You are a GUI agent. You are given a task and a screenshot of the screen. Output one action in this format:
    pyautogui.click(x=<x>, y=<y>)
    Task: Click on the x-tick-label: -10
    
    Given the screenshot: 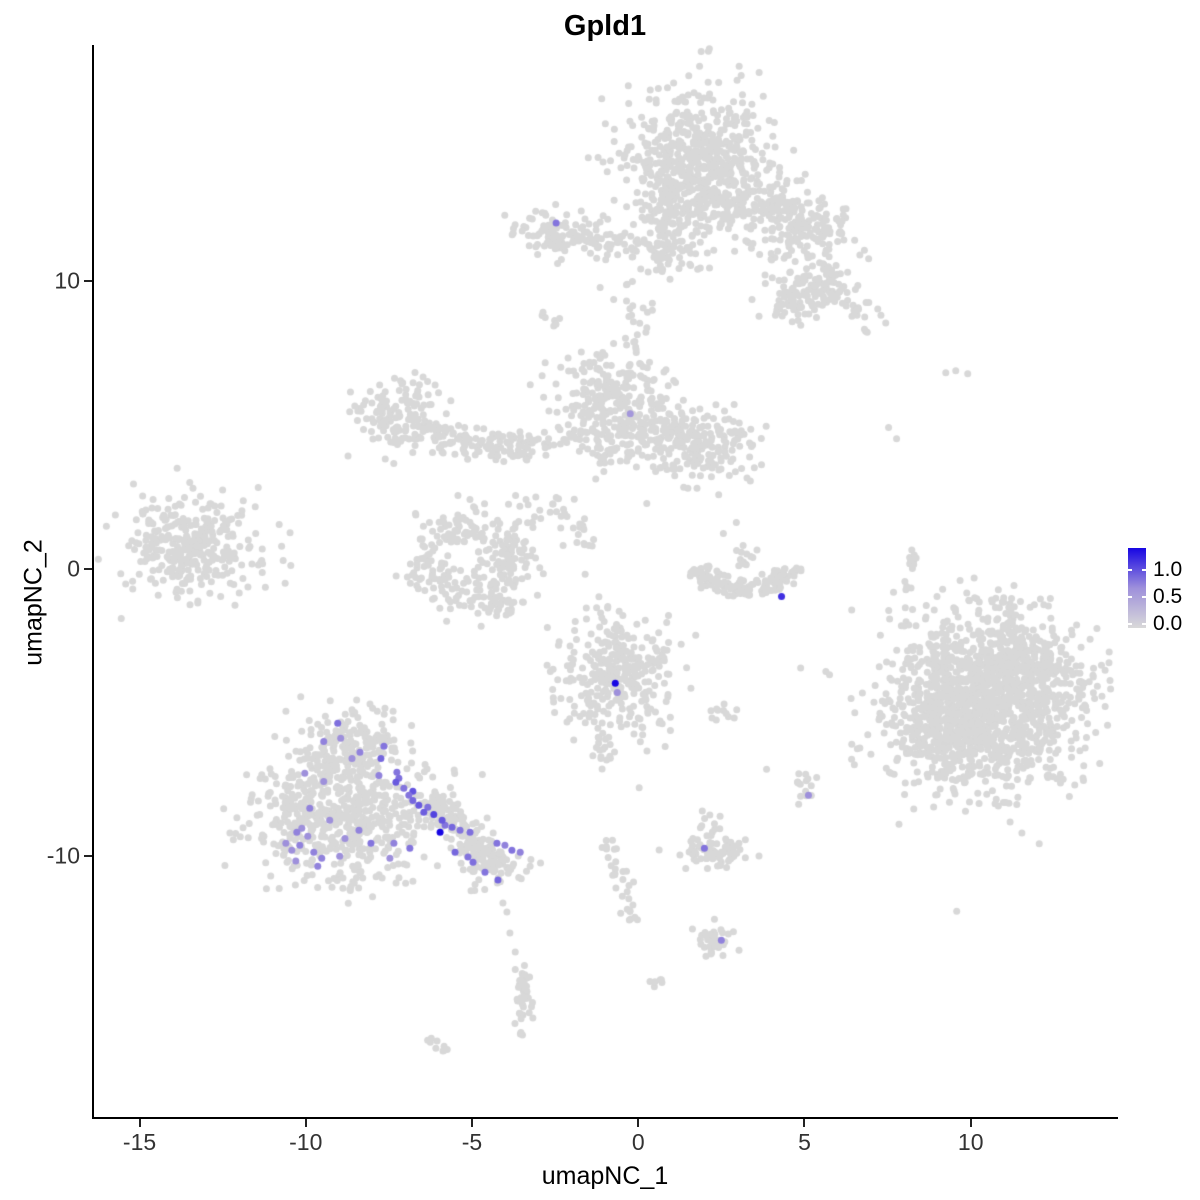 What is the action you would take?
    pyautogui.click(x=306, y=1142)
    